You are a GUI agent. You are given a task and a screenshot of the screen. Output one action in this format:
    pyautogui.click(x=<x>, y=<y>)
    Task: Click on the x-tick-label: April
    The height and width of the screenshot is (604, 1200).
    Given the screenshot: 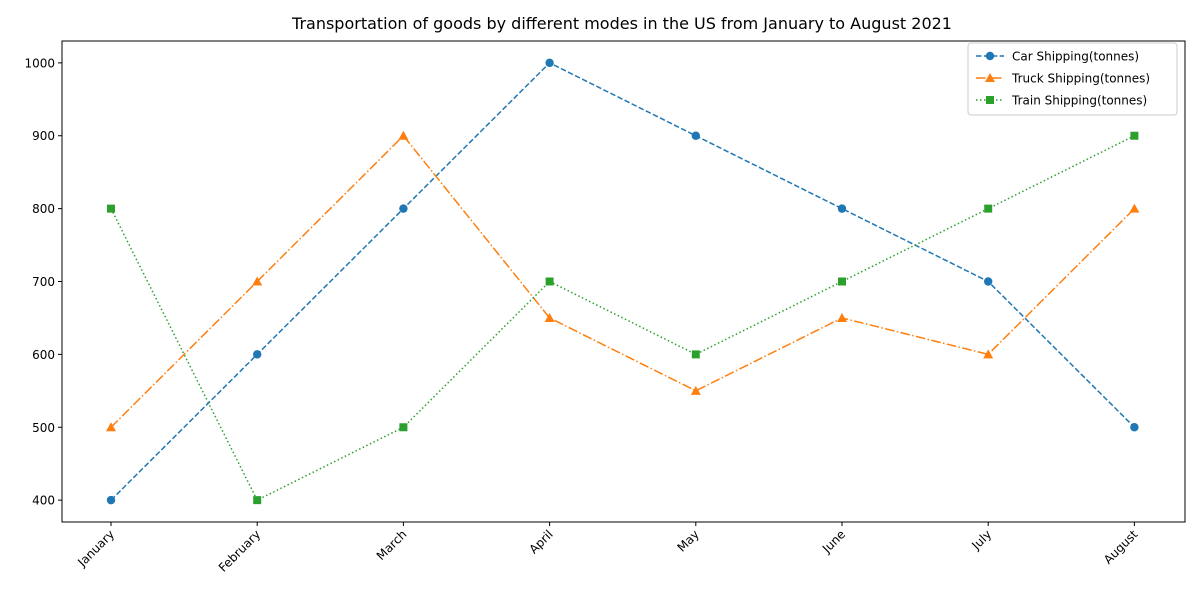 What is the action you would take?
    pyautogui.click(x=540, y=541)
    